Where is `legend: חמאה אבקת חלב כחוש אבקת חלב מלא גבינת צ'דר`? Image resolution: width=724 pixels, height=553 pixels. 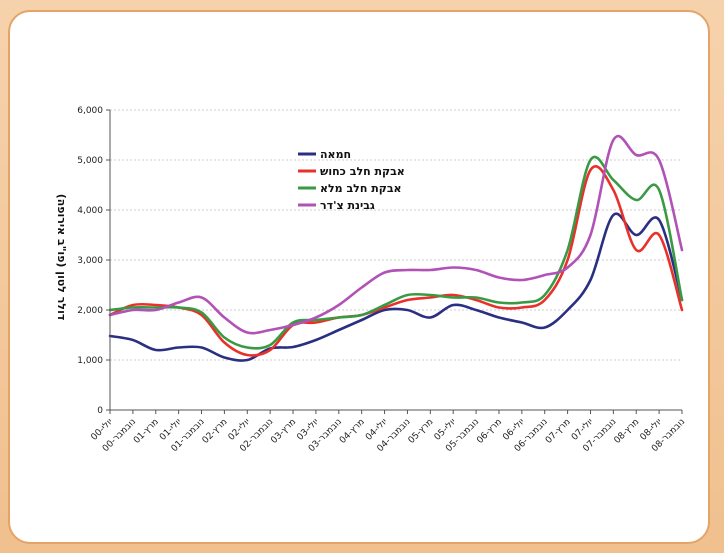
legend: חמאה אבקת חלב כחוש אבקת חלב מלא גבינת צ'דר is located at coordinates (351, 180).